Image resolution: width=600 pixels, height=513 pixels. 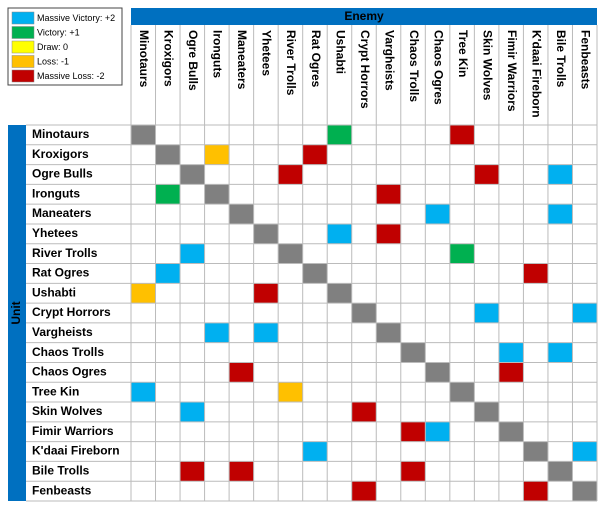 What do you see at coordinates (537, 74) in the screenshot?
I see `column-label: K'daai Fireborn` at bounding box center [537, 74].